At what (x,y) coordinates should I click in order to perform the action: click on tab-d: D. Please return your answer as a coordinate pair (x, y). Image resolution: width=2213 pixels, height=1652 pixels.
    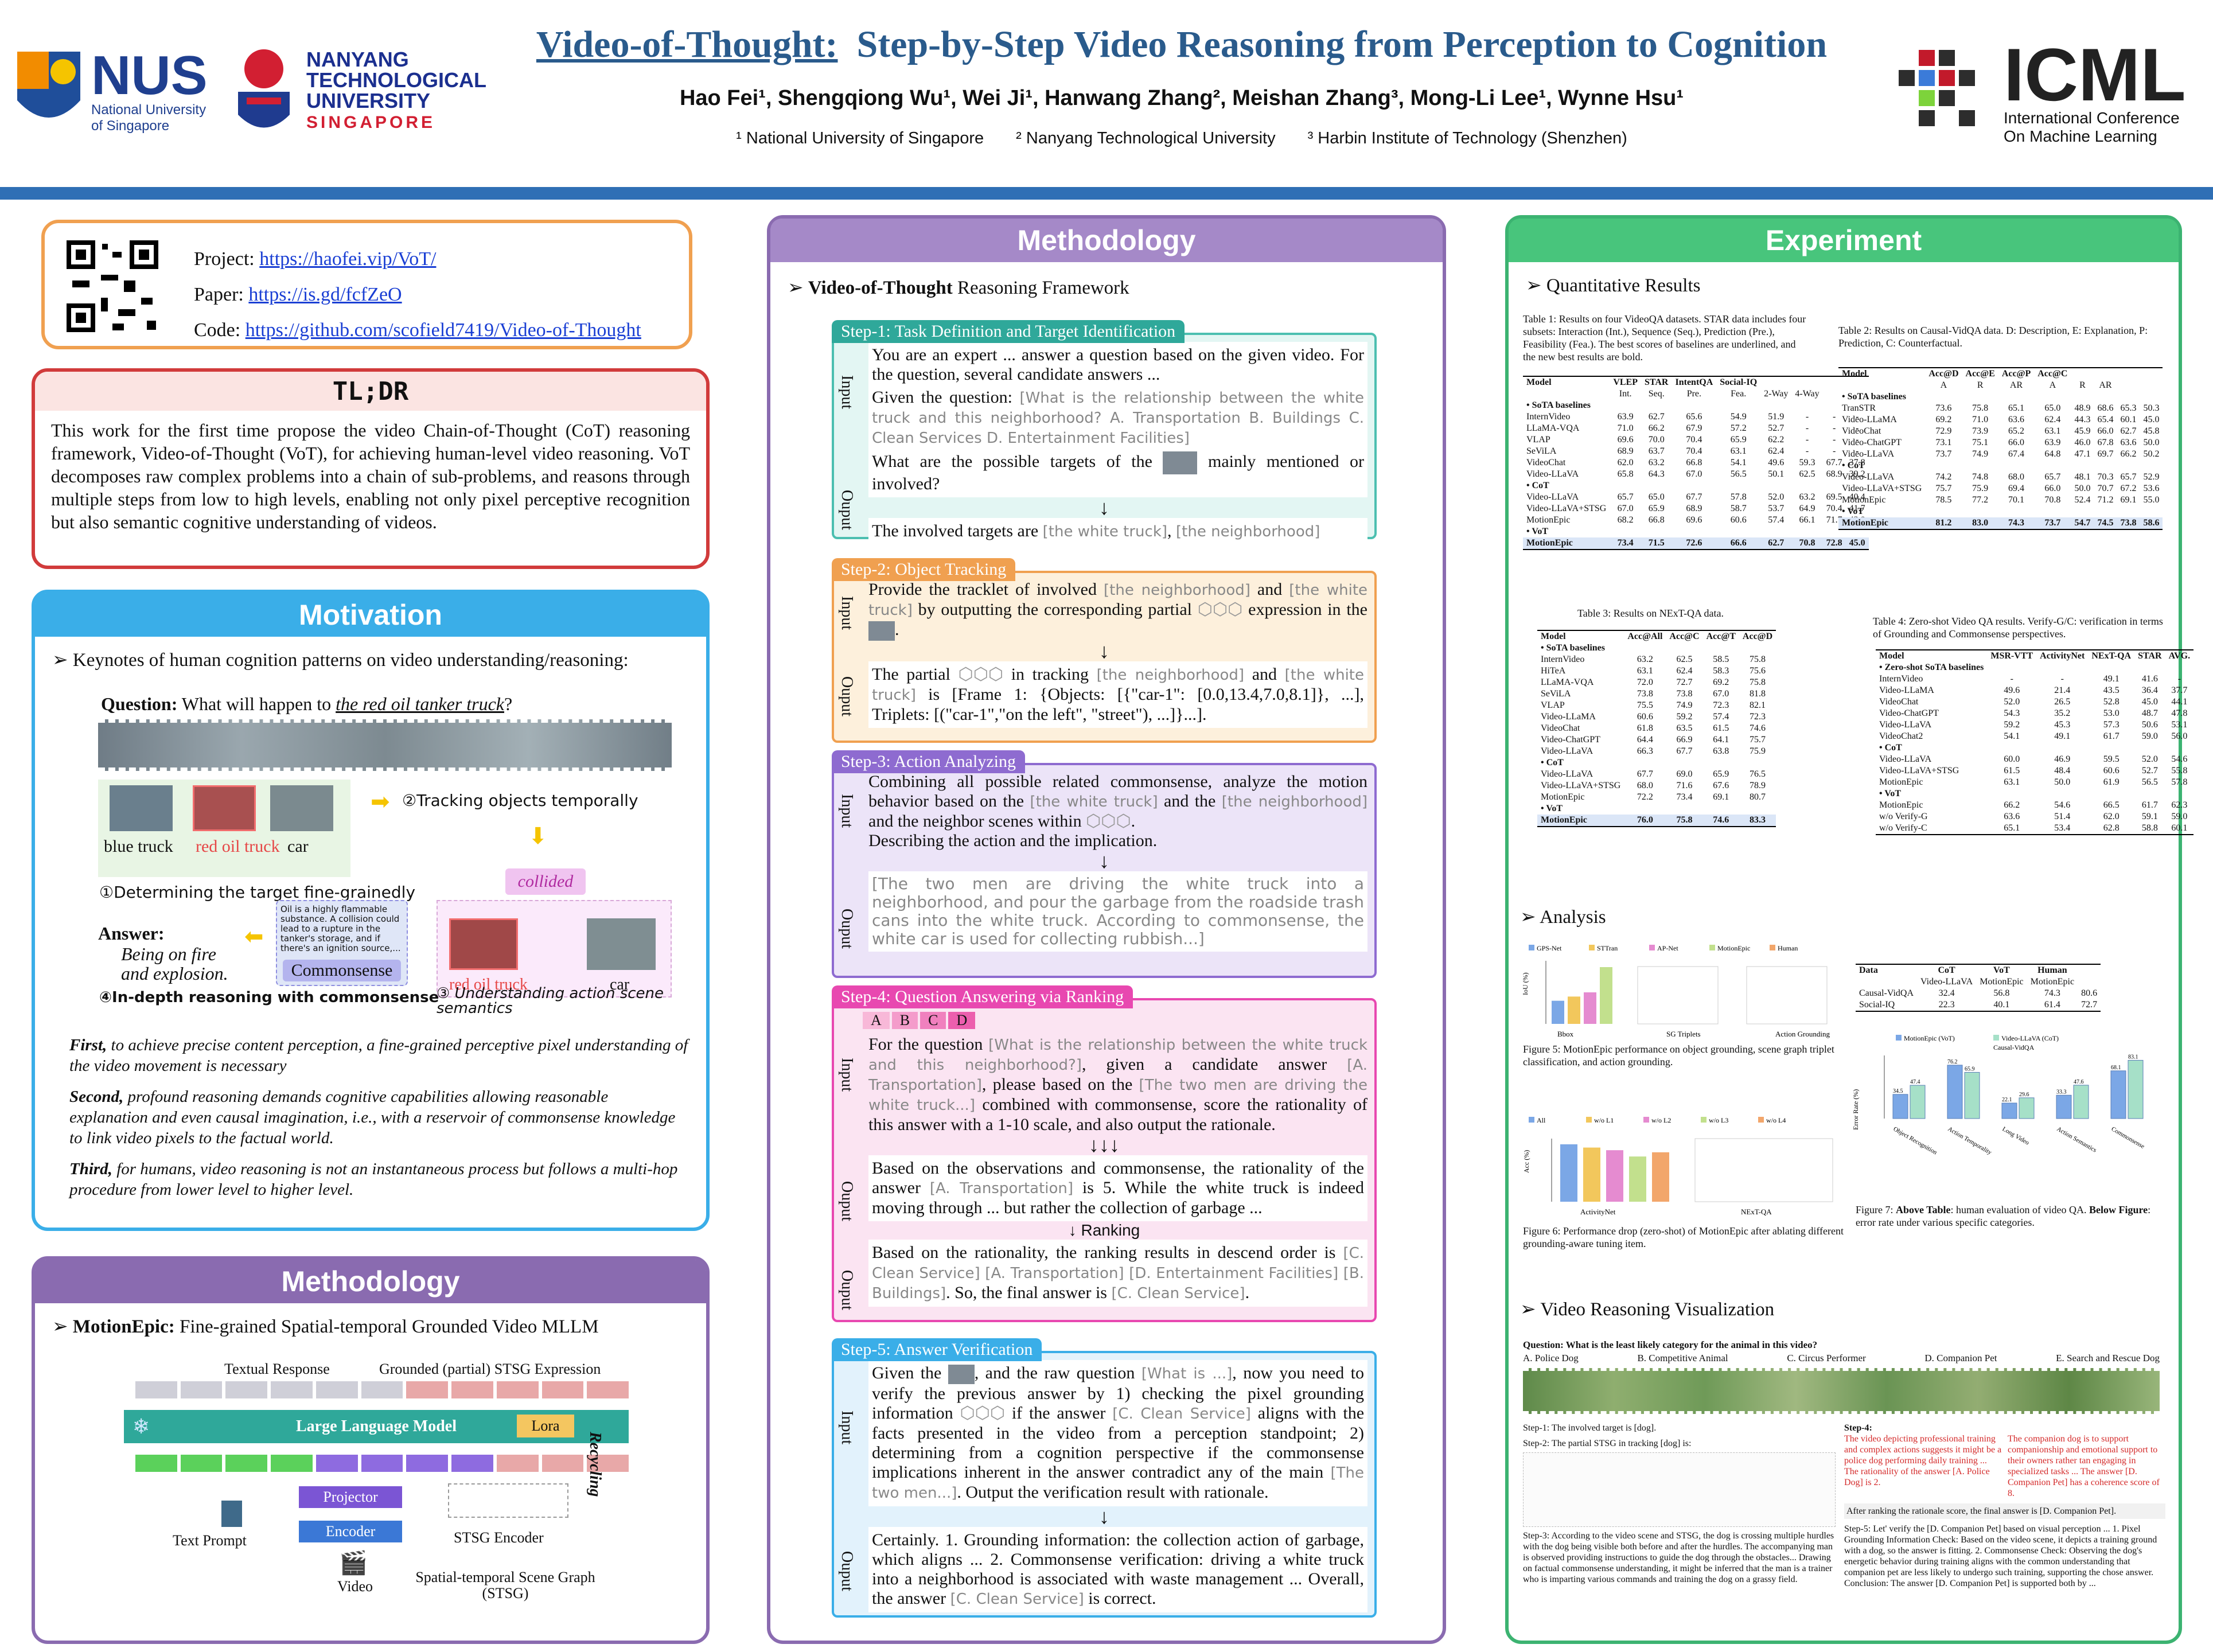
    Looking at the image, I should click on (962, 1020).